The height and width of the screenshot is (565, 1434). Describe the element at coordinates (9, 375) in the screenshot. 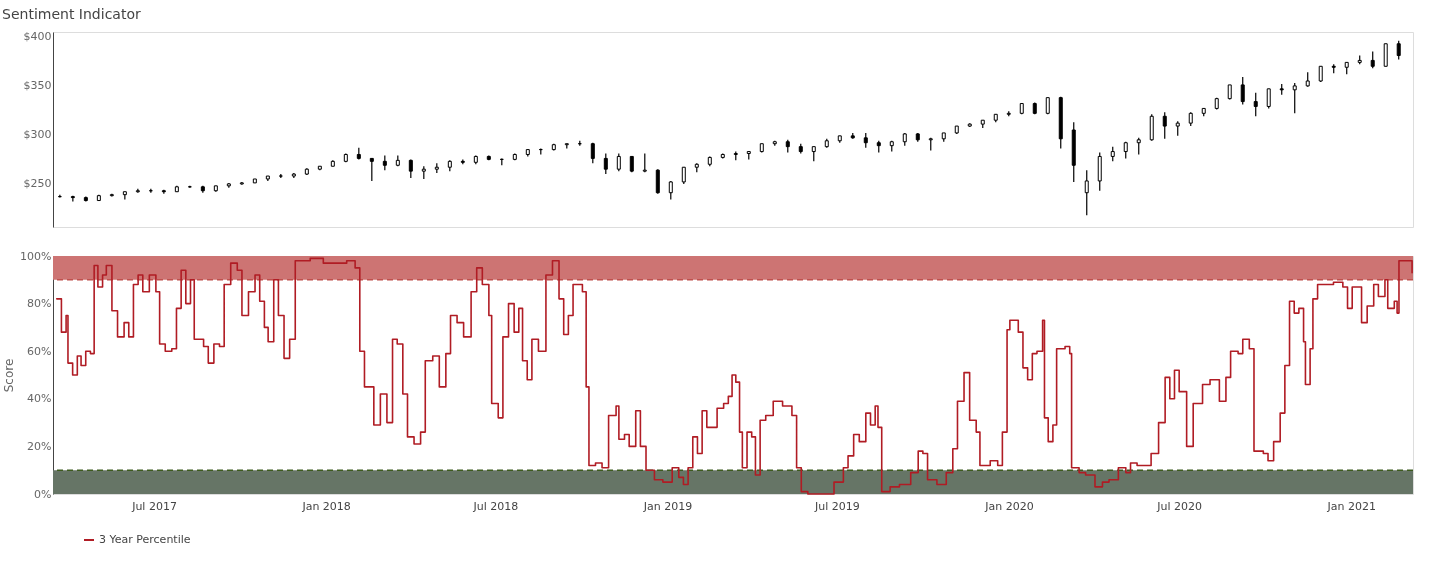

I see `y-axis-title: Score` at that location.